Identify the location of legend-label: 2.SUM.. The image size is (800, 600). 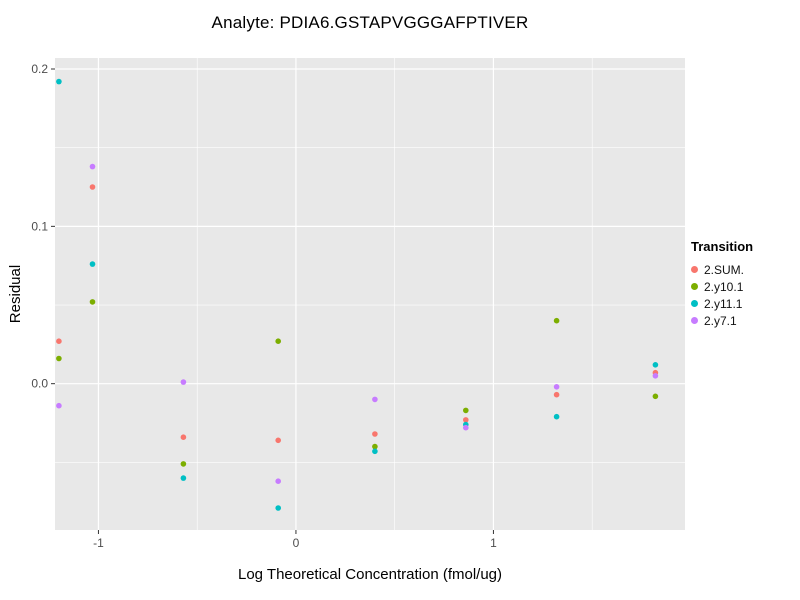
(724, 269).